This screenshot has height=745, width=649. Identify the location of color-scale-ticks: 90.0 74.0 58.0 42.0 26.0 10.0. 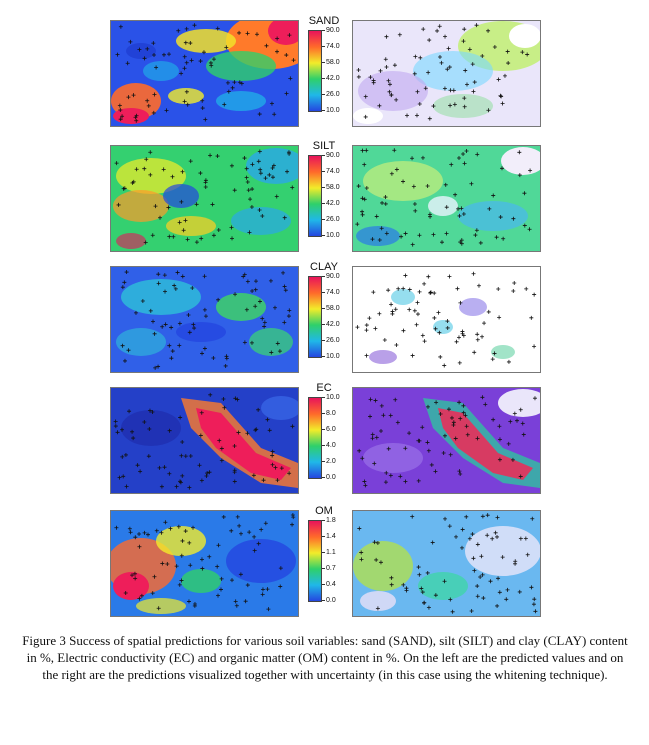
(337, 316).